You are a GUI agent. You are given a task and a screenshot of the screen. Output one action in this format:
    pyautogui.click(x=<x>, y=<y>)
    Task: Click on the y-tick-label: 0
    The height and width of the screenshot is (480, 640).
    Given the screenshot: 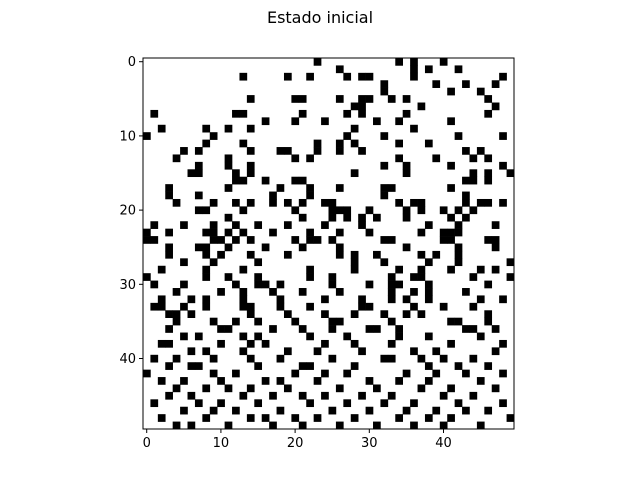 What is the action you would take?
    pyautogui.click(x=132, y=62)
    